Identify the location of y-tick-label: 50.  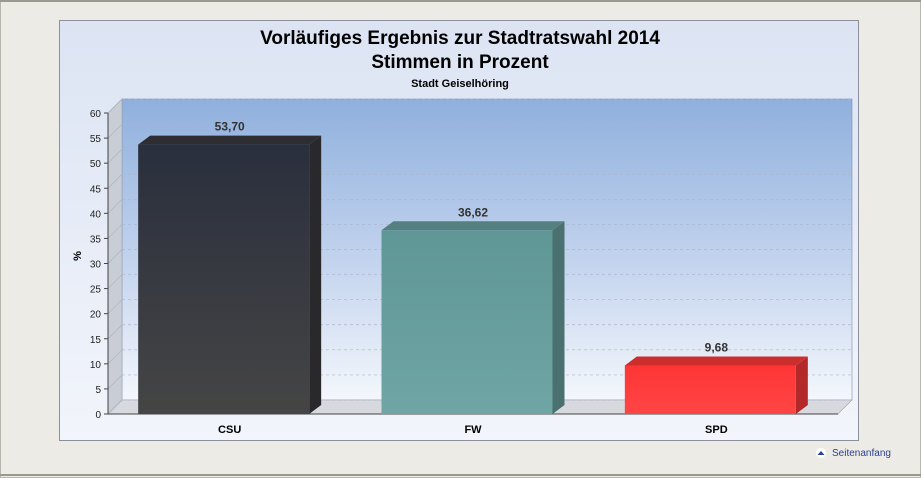
(96, 164).